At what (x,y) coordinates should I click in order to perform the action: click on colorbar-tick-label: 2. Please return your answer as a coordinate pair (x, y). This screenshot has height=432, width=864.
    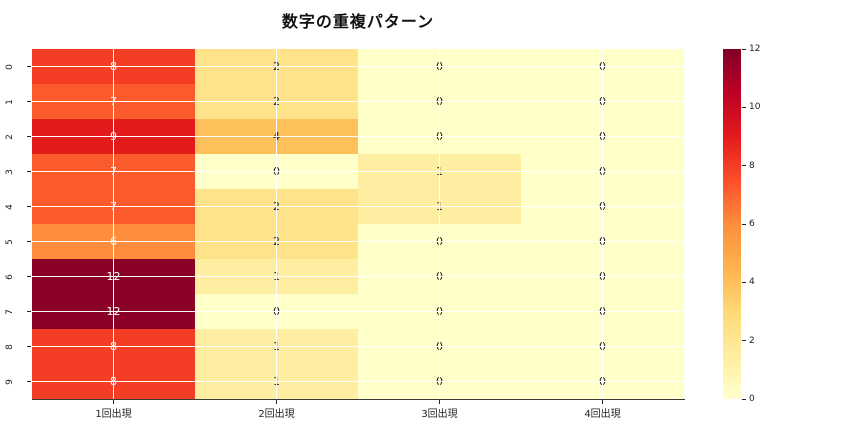
    Looking at the image, I should click on (752, 340).